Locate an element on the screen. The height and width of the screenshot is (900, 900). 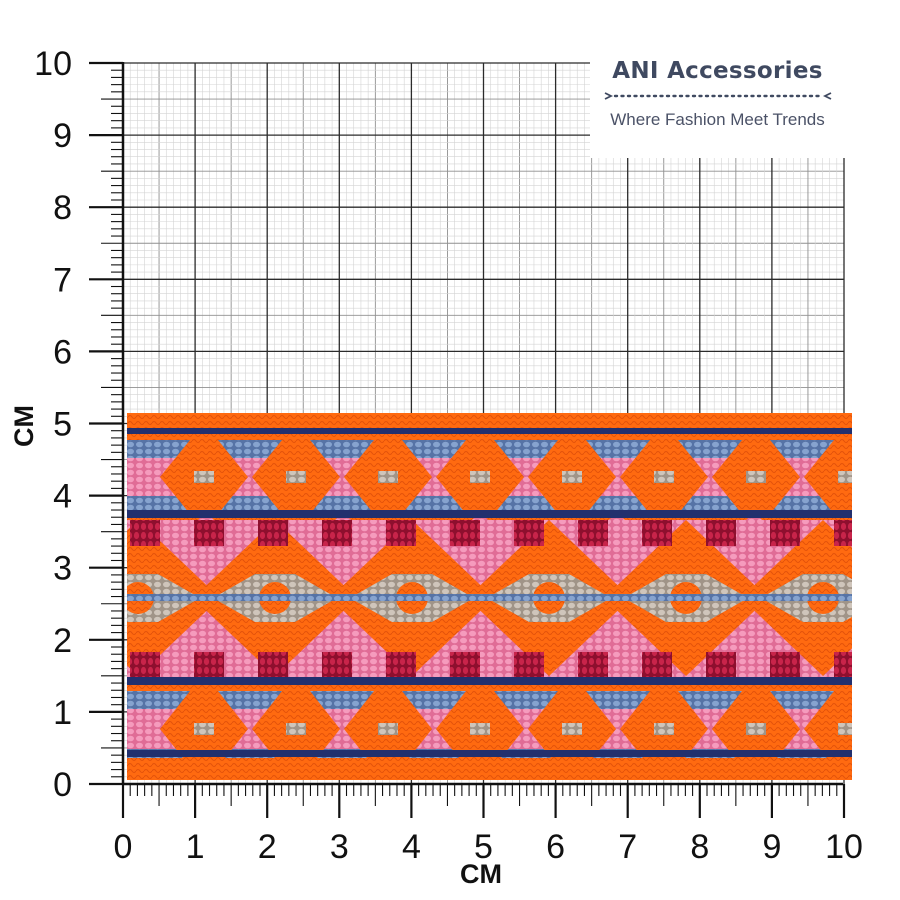
y-axis-tick-label: 9 is located at coordinates (62, 136).